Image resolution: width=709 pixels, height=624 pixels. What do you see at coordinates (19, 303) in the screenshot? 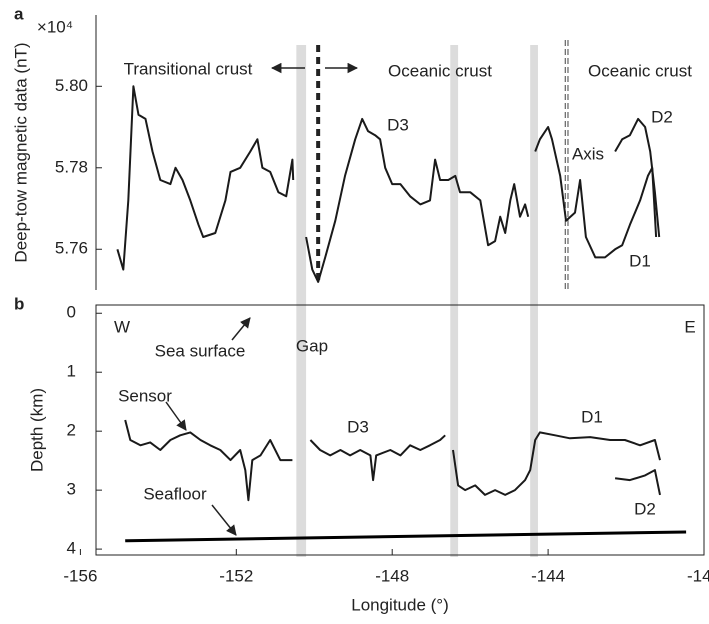
I see `panel-label: b` at bounding box center [19, 303].